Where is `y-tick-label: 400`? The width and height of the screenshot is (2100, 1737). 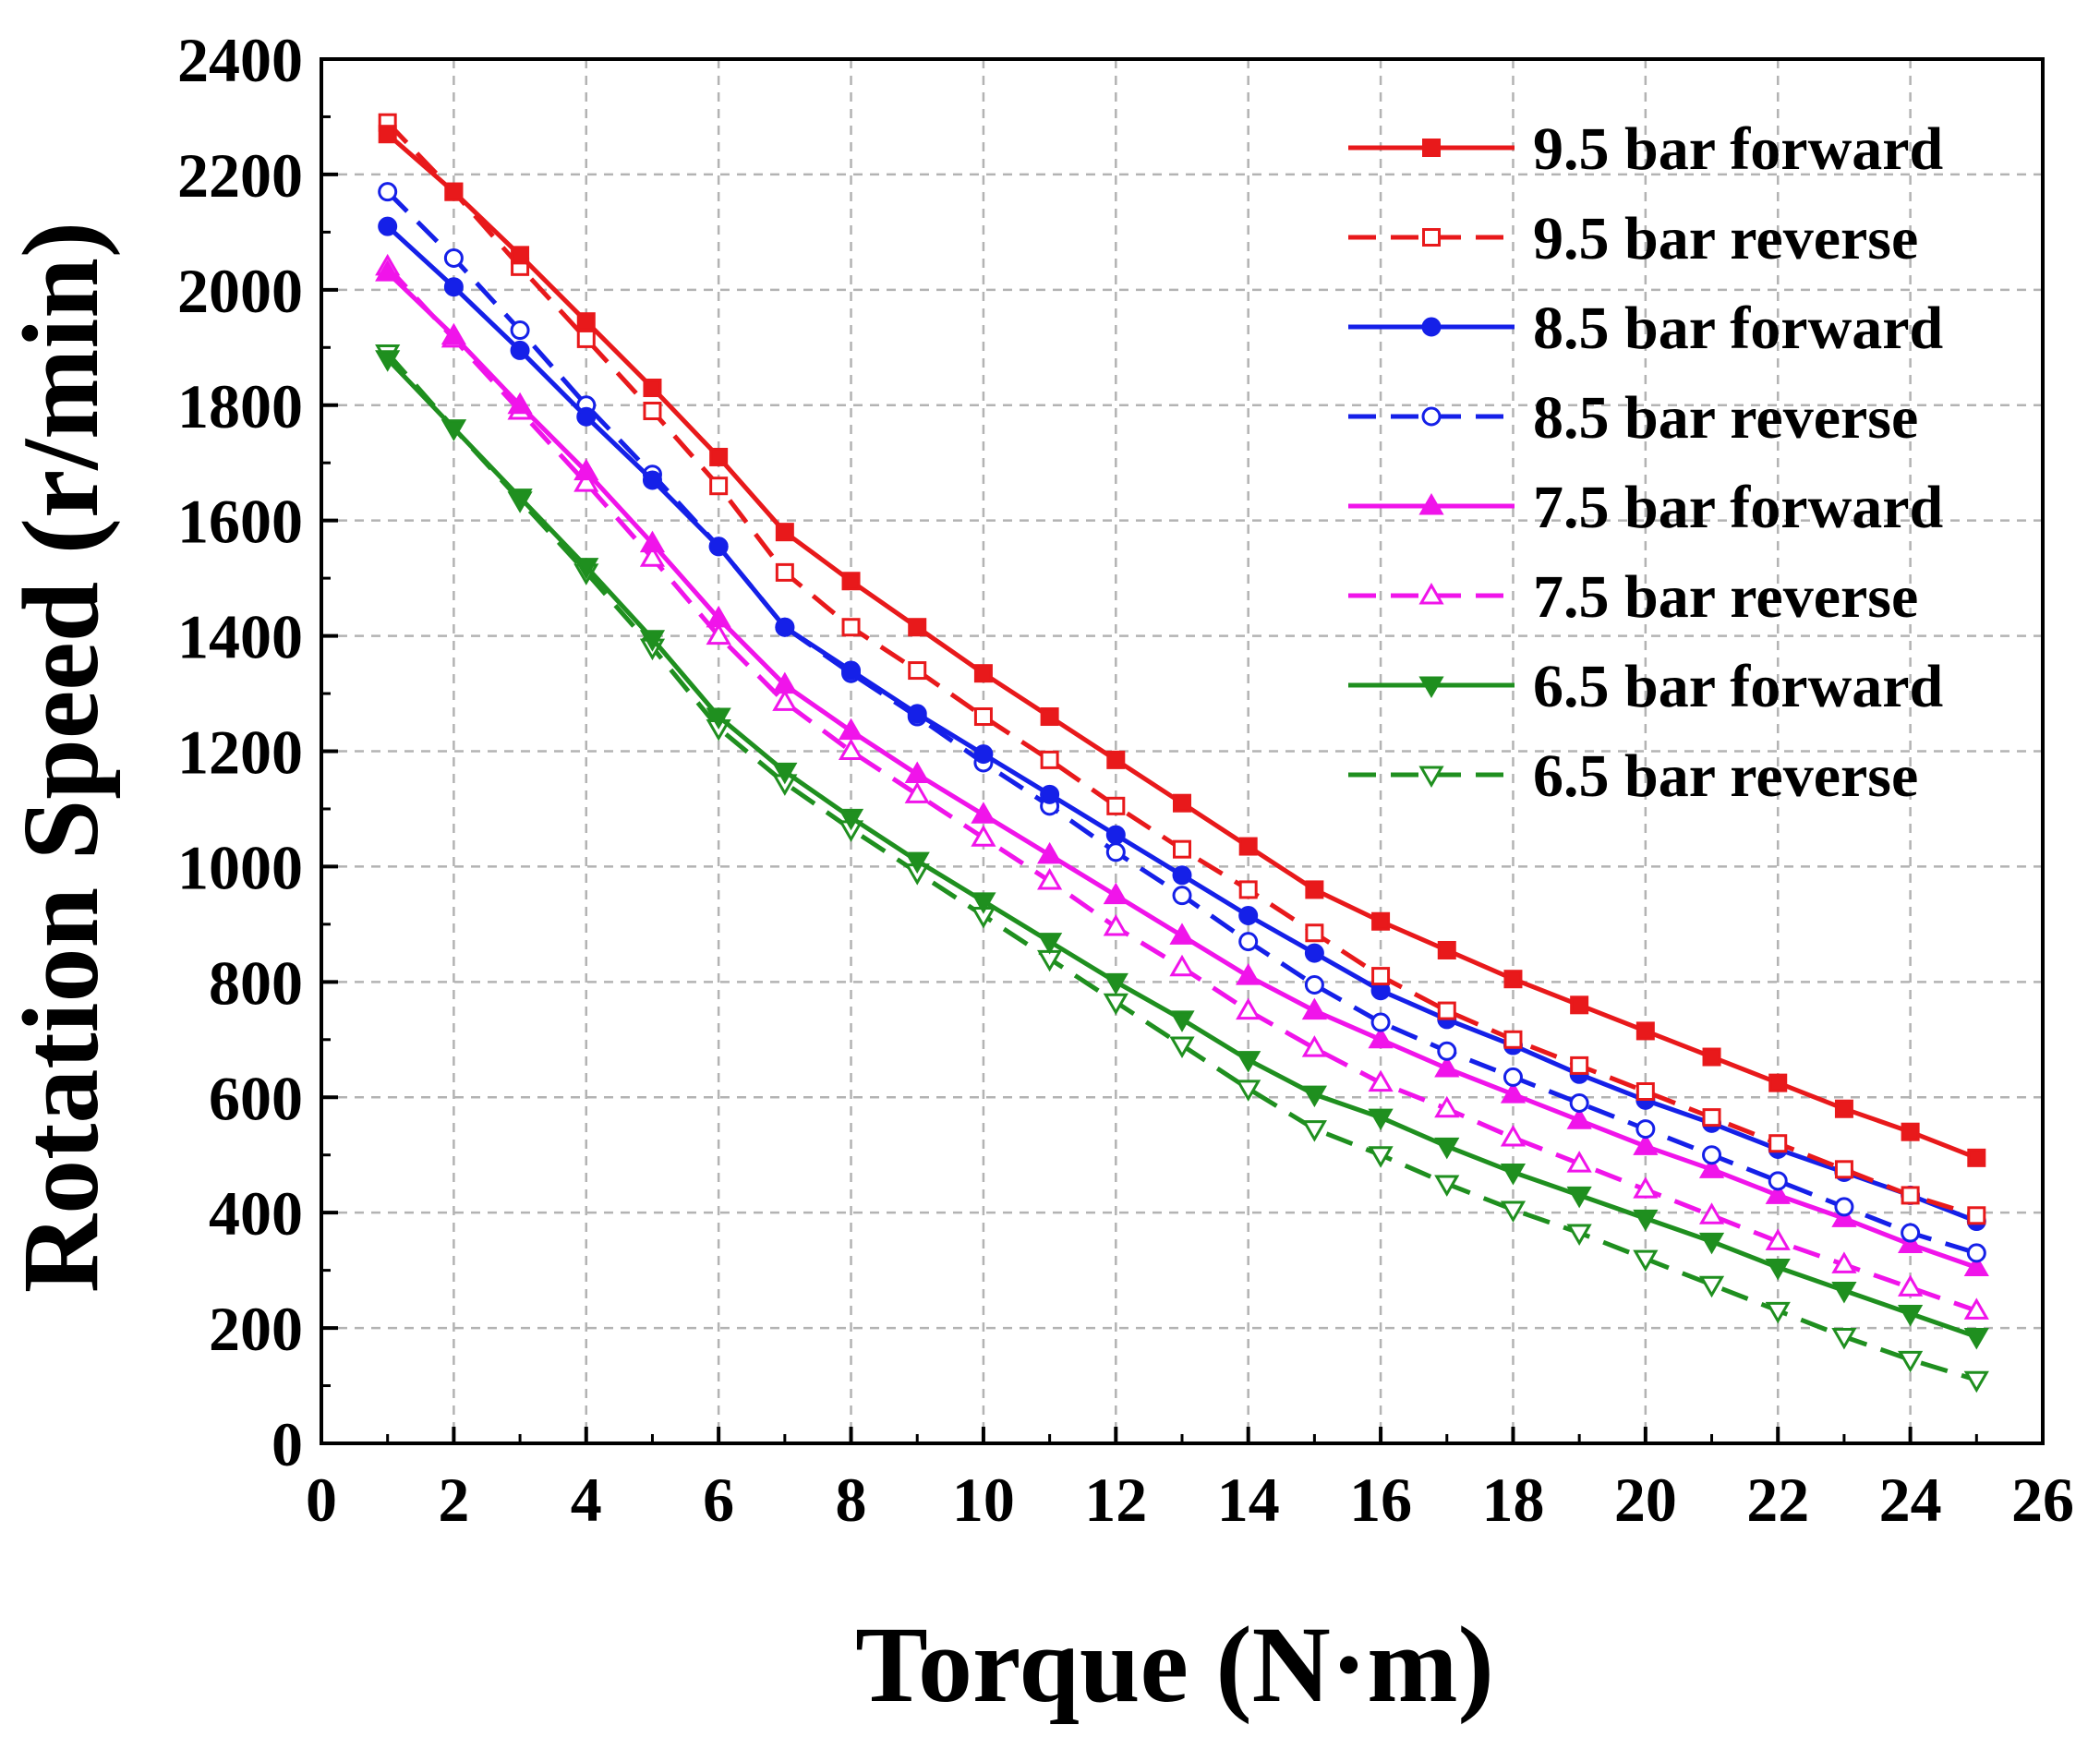
y-tick-label: 400 is located at coordinates (256, 1213).